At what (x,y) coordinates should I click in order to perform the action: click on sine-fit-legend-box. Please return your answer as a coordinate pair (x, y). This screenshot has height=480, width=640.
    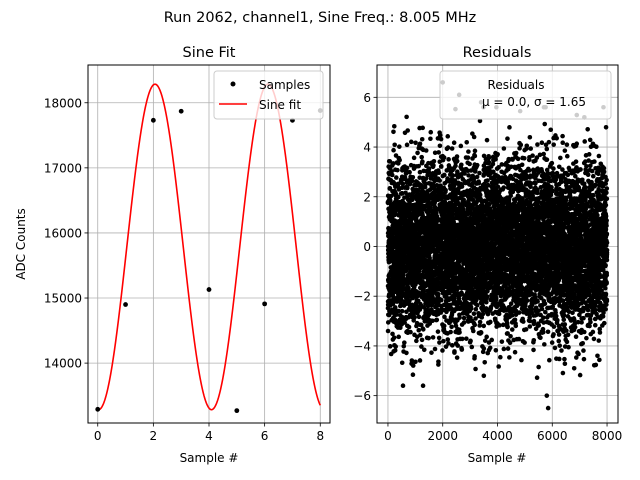
    Looking at the image, I should click on (268, 95).